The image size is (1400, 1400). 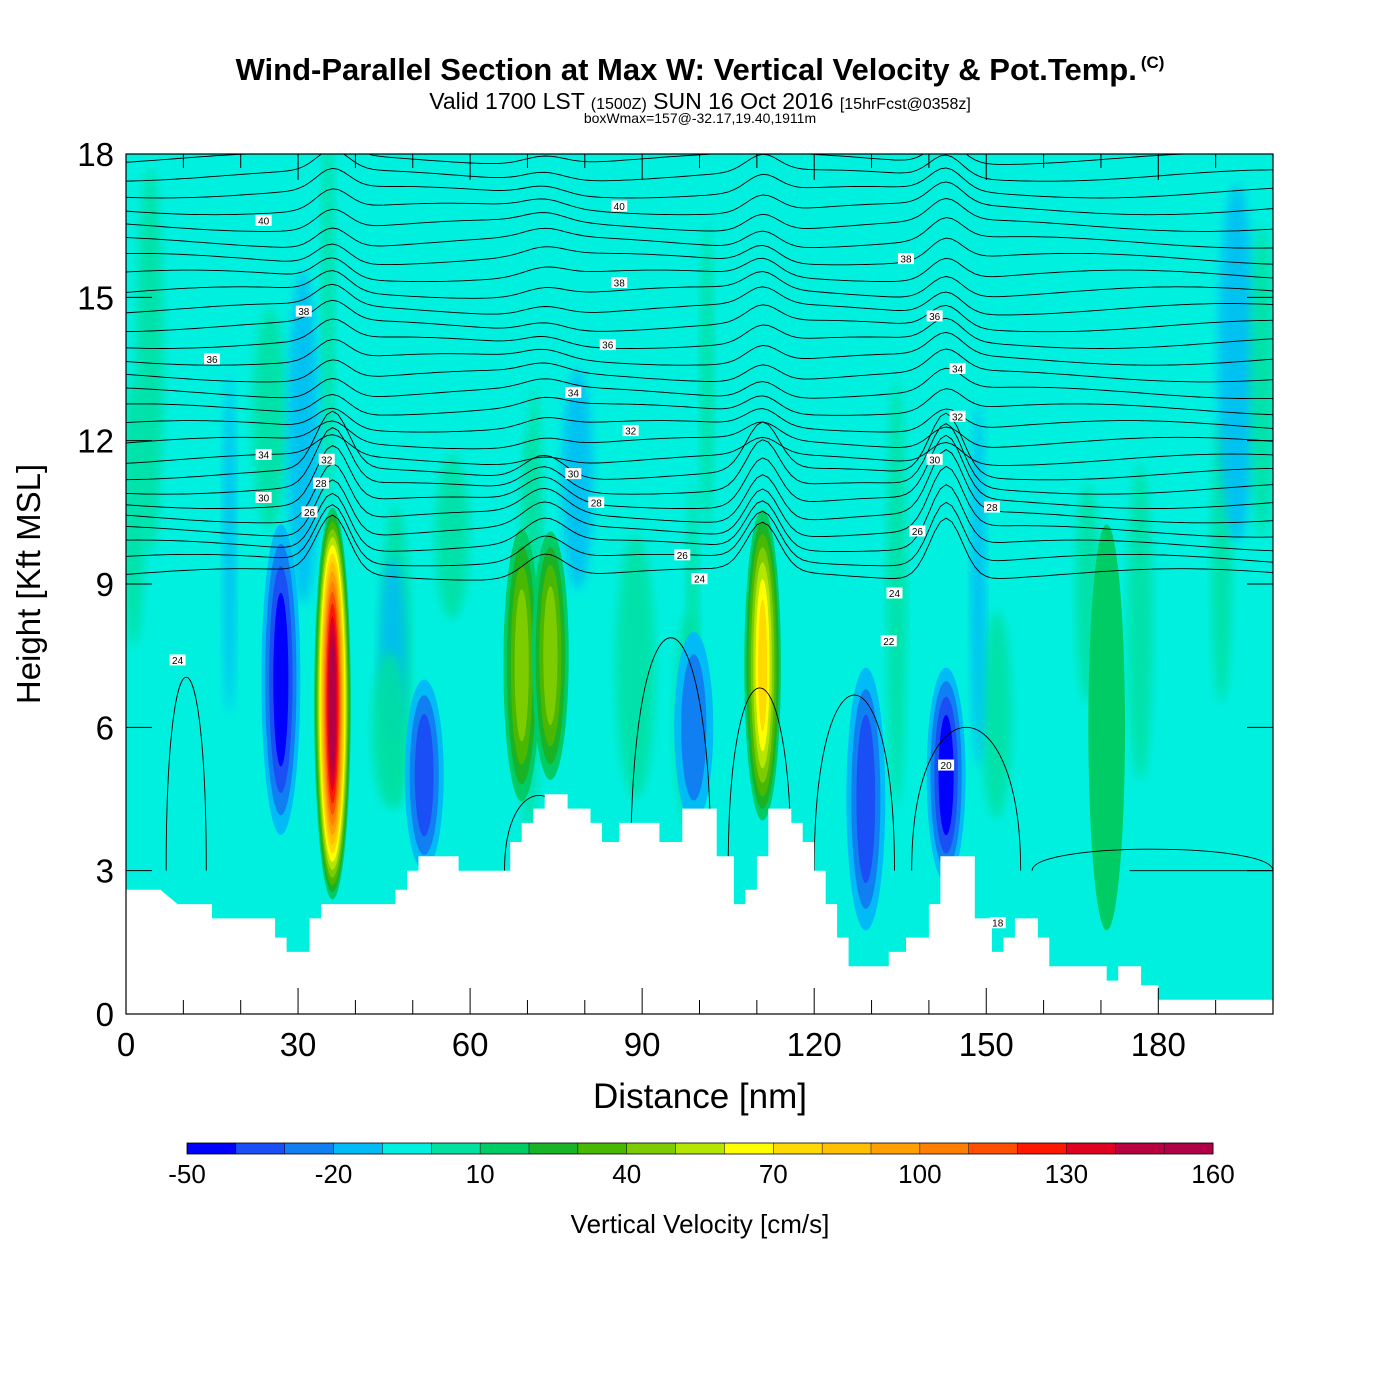 I want to click on utc-time: (1500Z), so click(x=618, y=104).